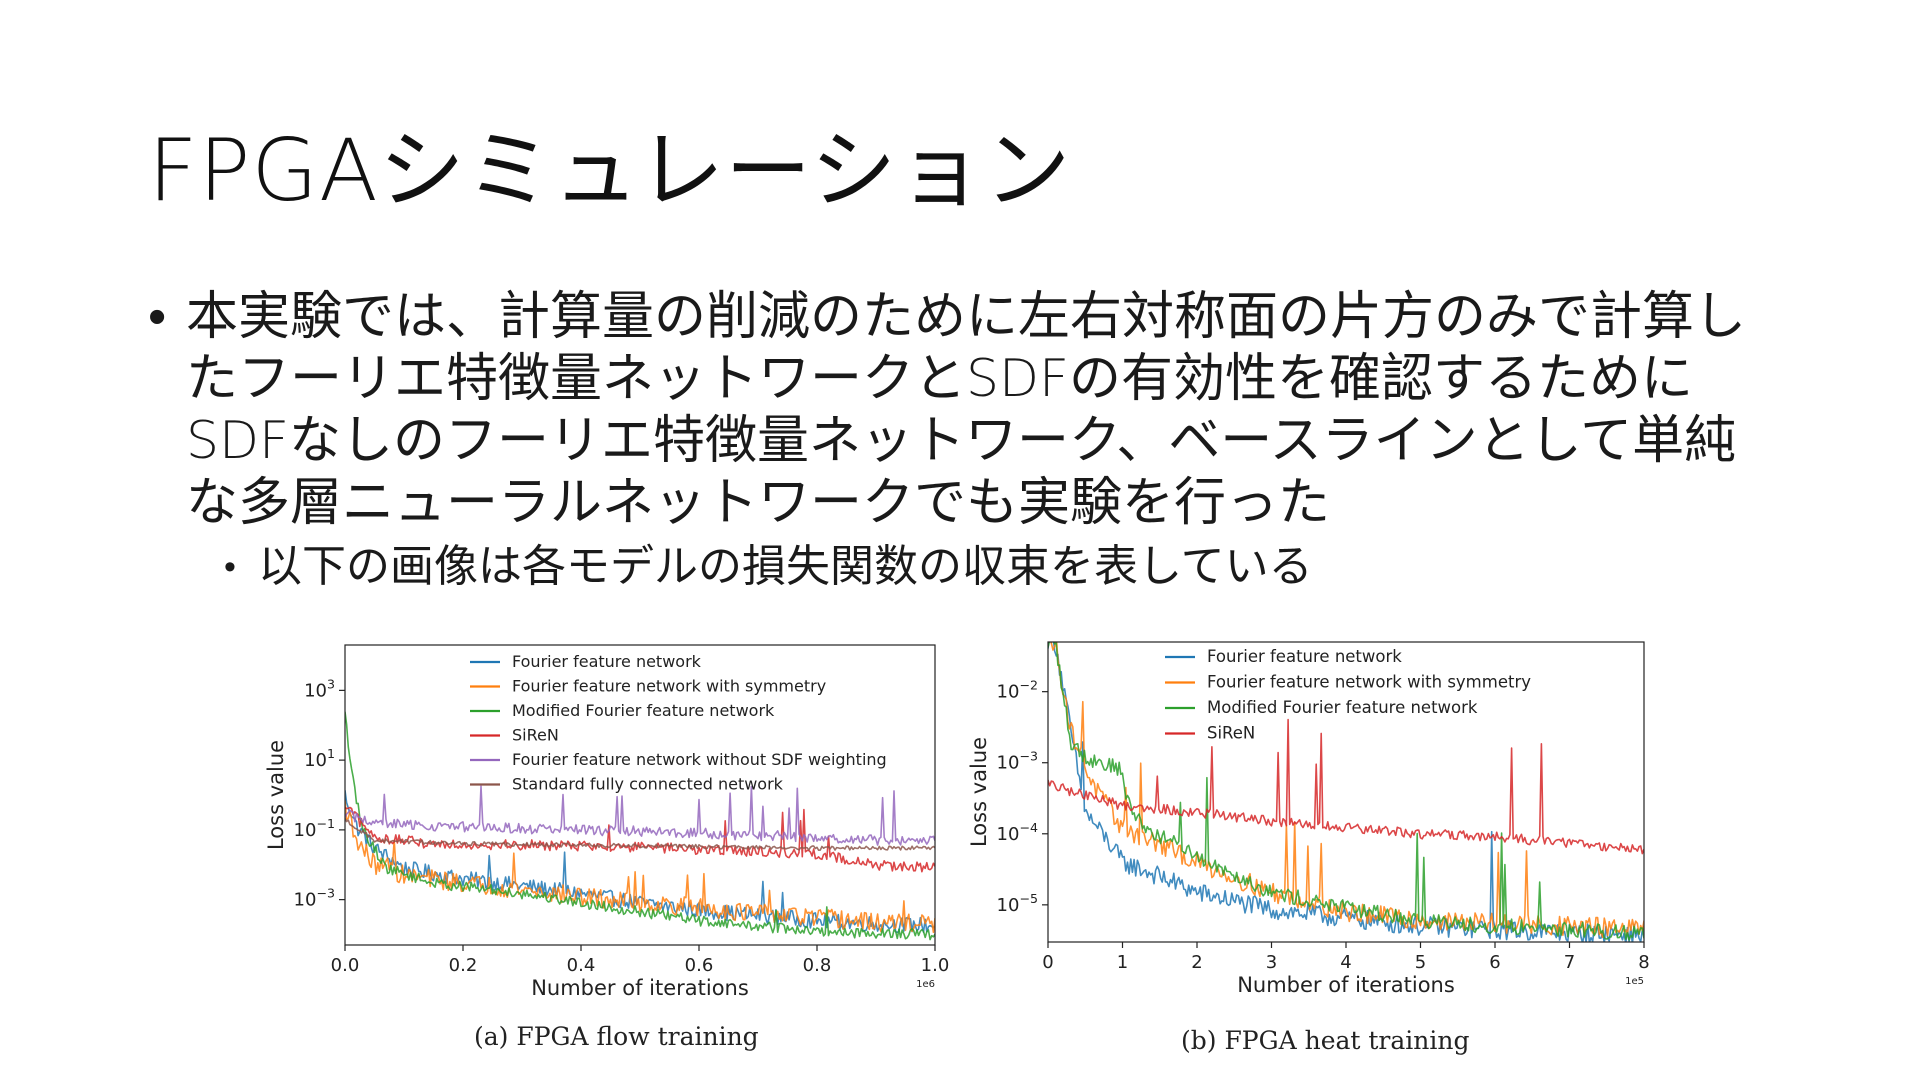  Describe the element at coordinates (1420, 962) in the screenshot. I see `x-tick-label: 5` at that location.